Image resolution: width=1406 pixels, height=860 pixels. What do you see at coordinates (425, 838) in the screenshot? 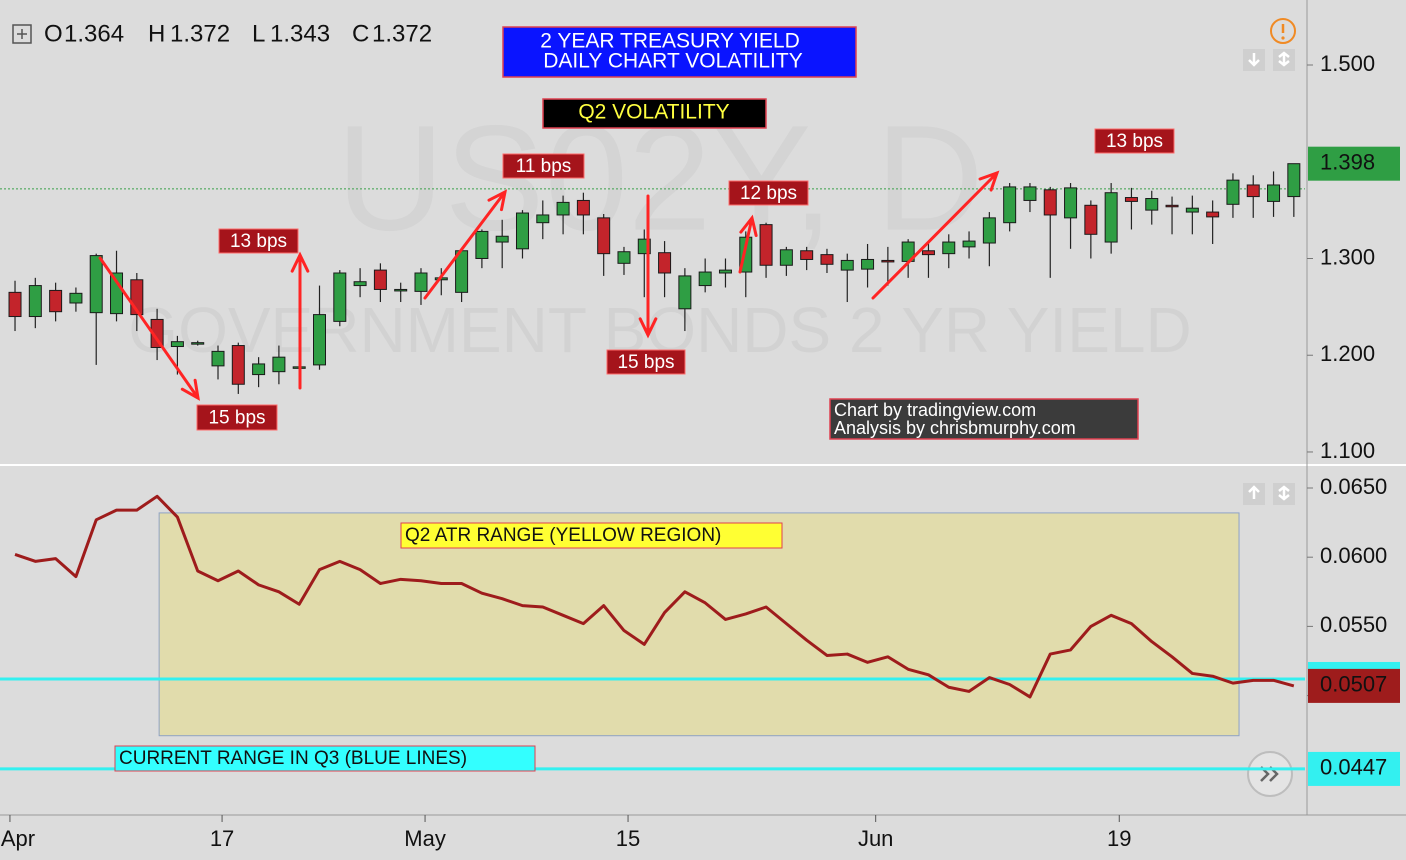
I see `x-tick-label: May` at bounding box center [425, 838].